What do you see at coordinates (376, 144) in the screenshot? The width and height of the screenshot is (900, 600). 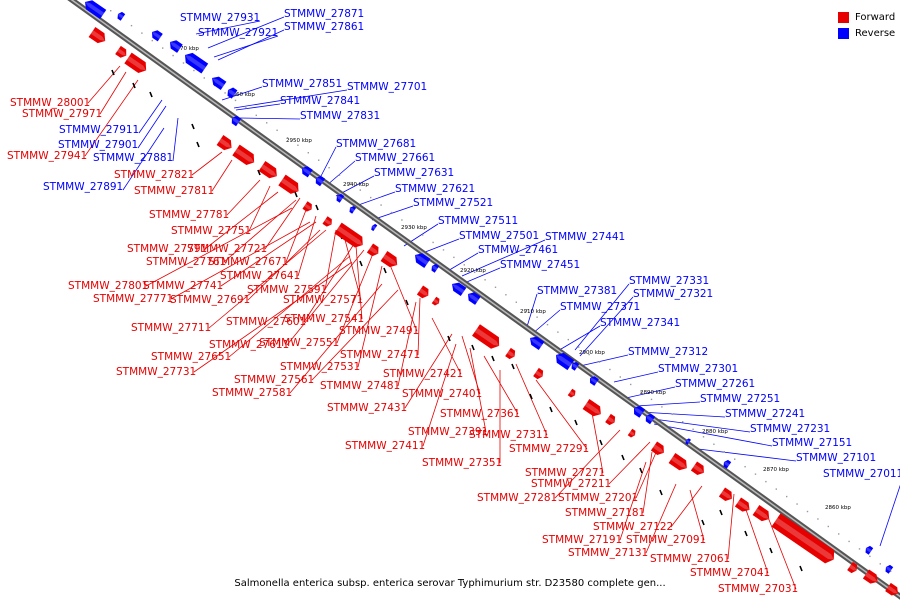 I see `reverse-gene-label: STMMW_27681` at bounding box center [376, 144].